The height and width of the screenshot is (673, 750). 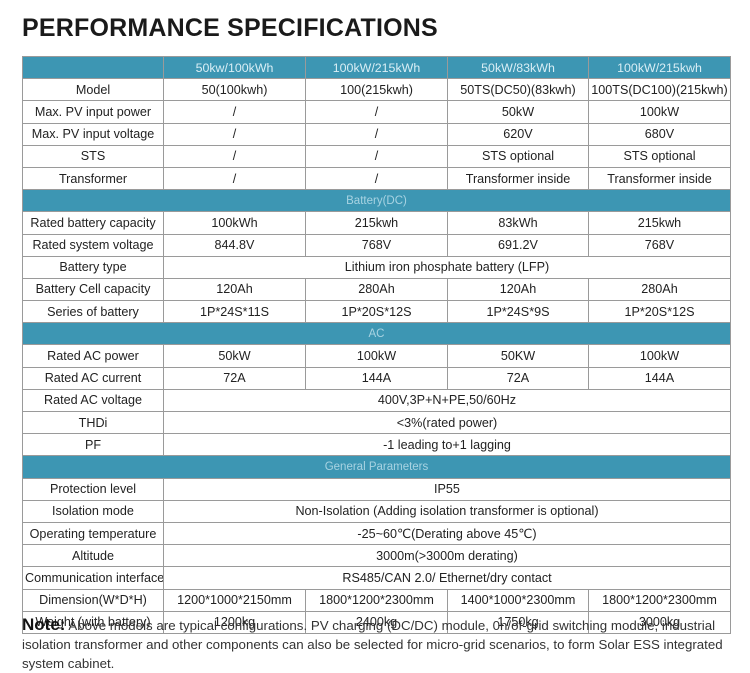 What do you see at coordinates (659, 90) in the screenshot?
I see `value-cell: 100TS(DC100)(215kwh)` at bounding box center [659, 90].